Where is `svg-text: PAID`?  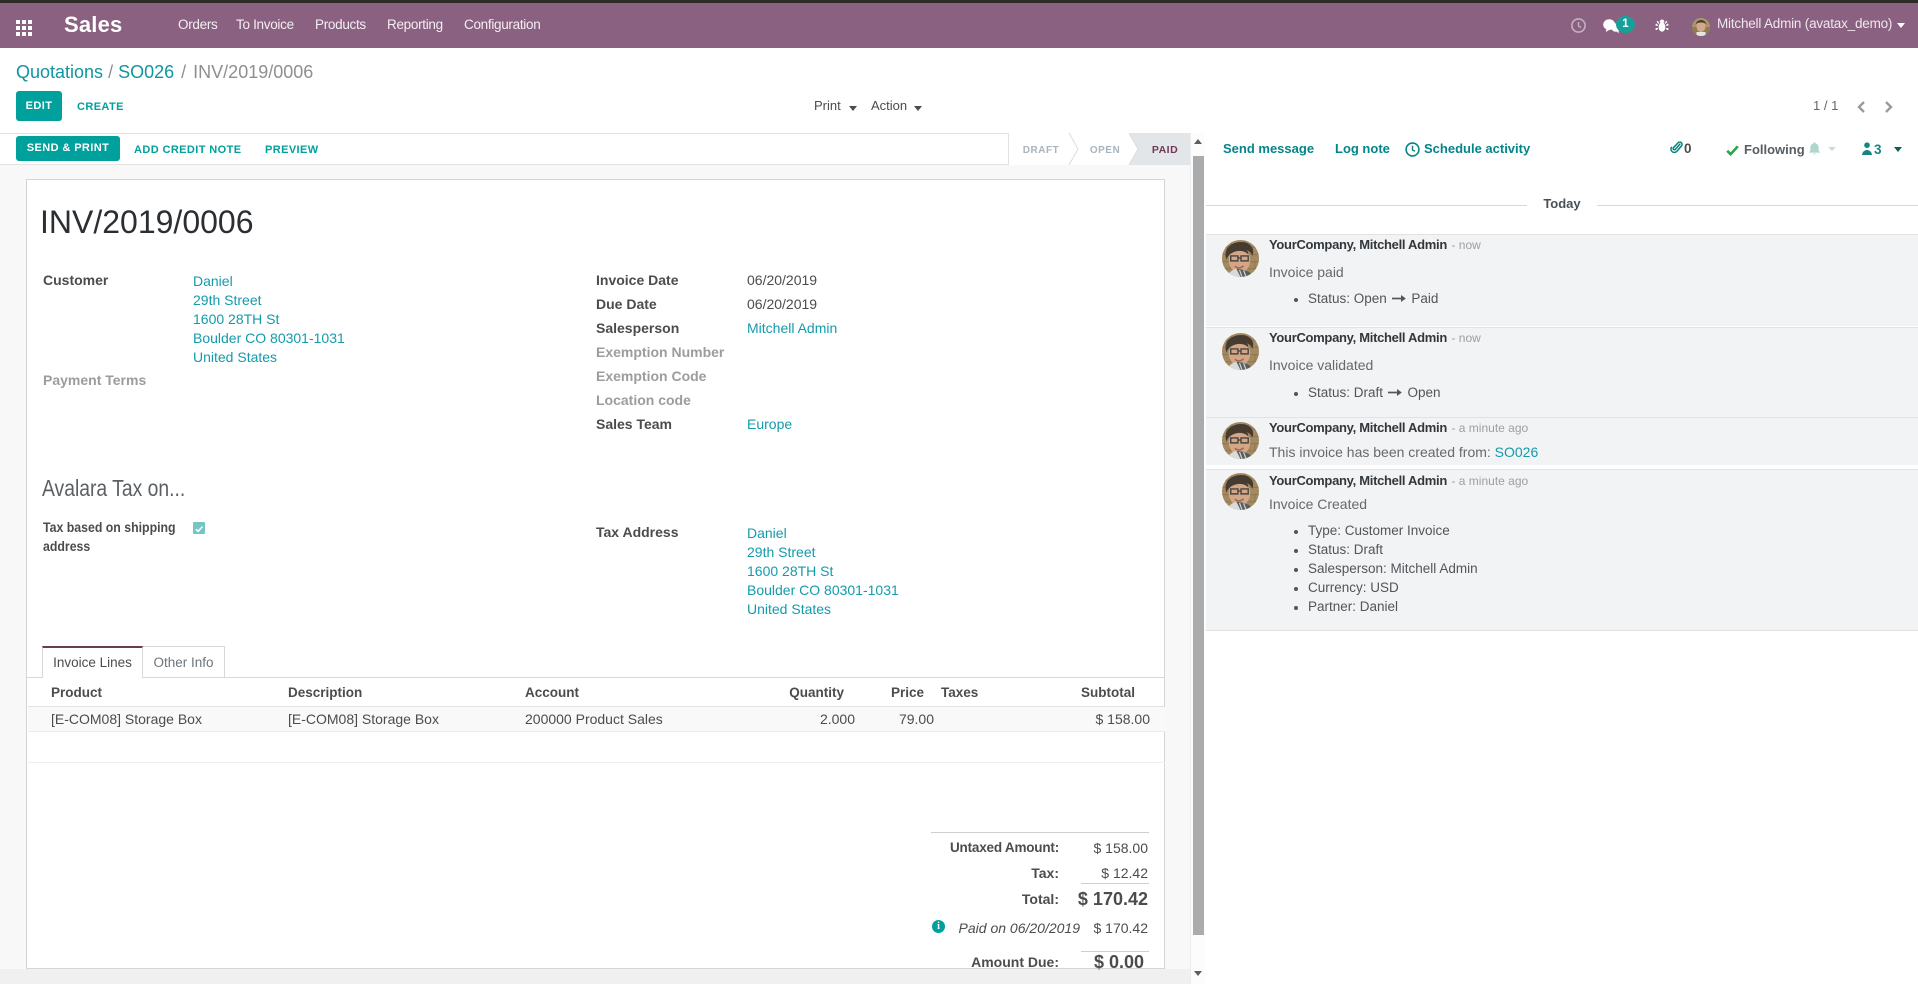 svg-text: PAID is located at coordinates (1165, 150).